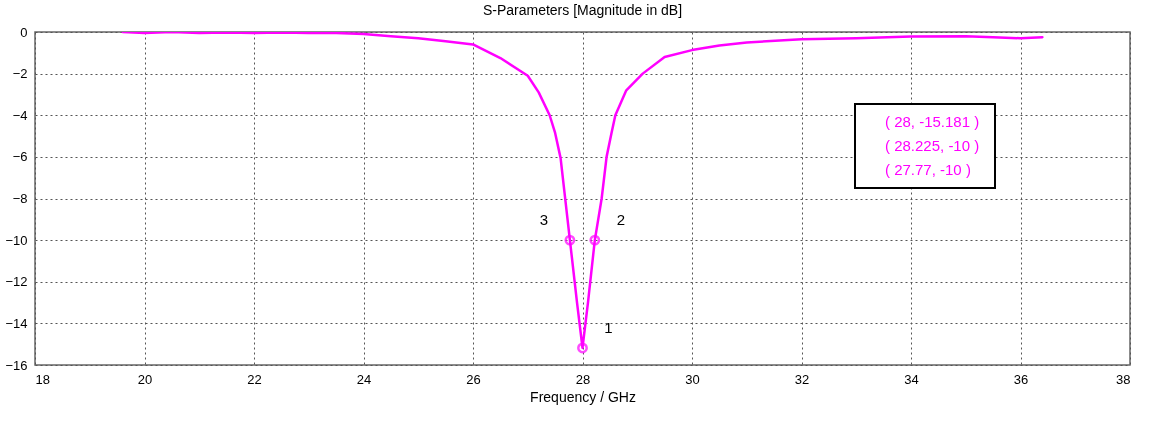 The width and height of the screenshot is (1152, 427). I want to click on y-tick-label: −10, so click(16, 240).